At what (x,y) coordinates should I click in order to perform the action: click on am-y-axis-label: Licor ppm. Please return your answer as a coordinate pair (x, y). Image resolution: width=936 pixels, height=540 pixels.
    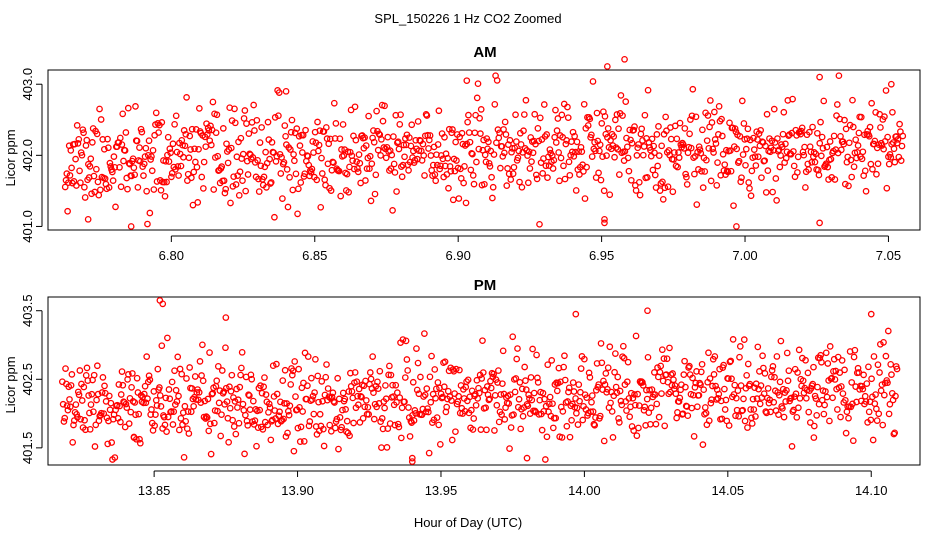
    Looking at the image, I should click on (10, 157).